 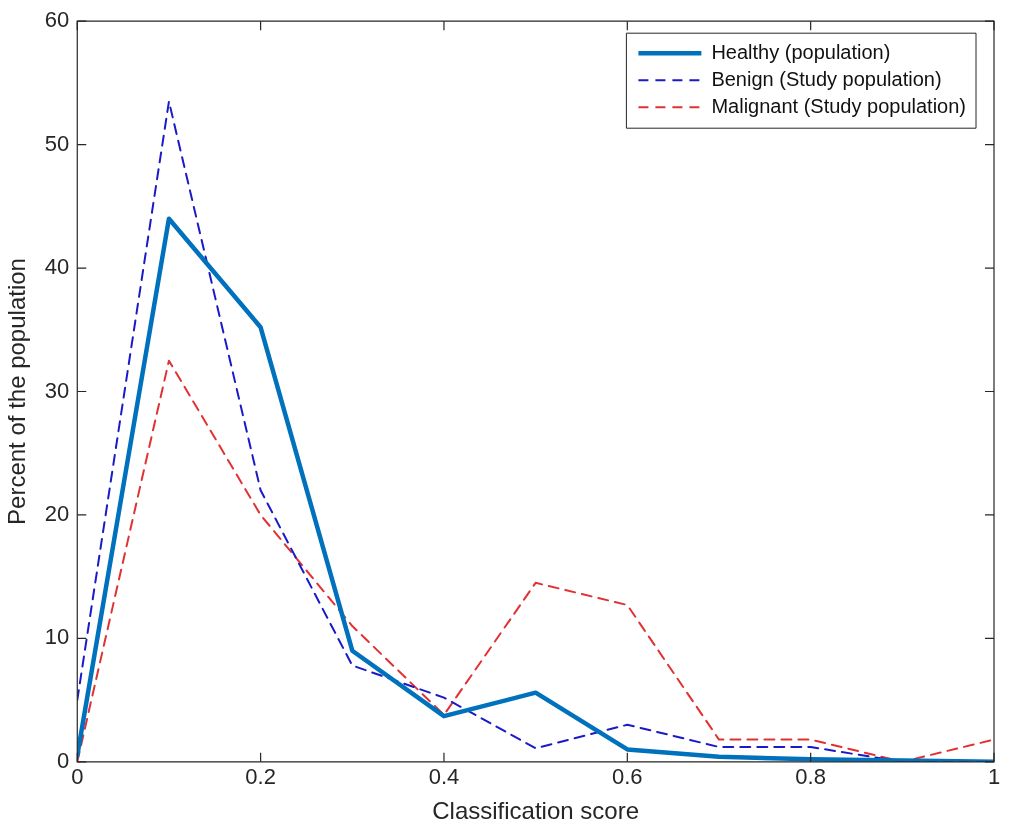 What do you see at coordinates (57, 267) in the screenshot?
I see `y-tick-label: 40` at bounding box center [57, 267].